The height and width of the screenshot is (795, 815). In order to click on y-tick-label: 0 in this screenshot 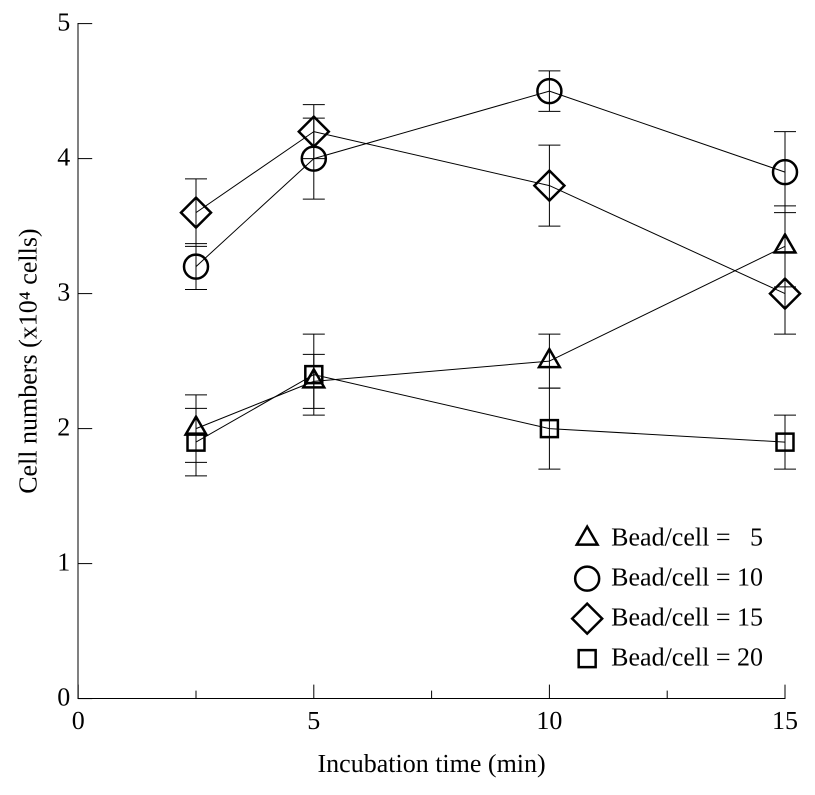, I will do `click(63, 697)`.